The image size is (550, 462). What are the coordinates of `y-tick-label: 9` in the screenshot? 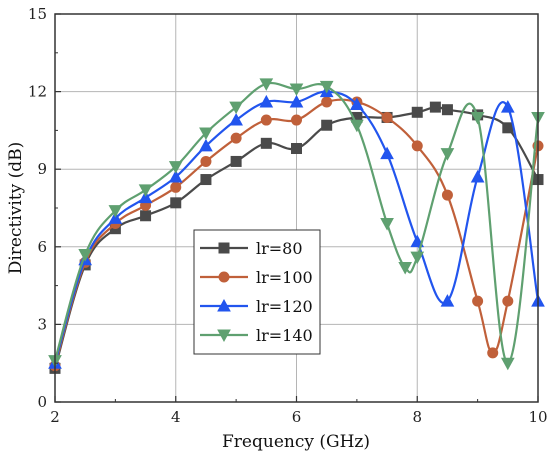 It's located at (42, 169).